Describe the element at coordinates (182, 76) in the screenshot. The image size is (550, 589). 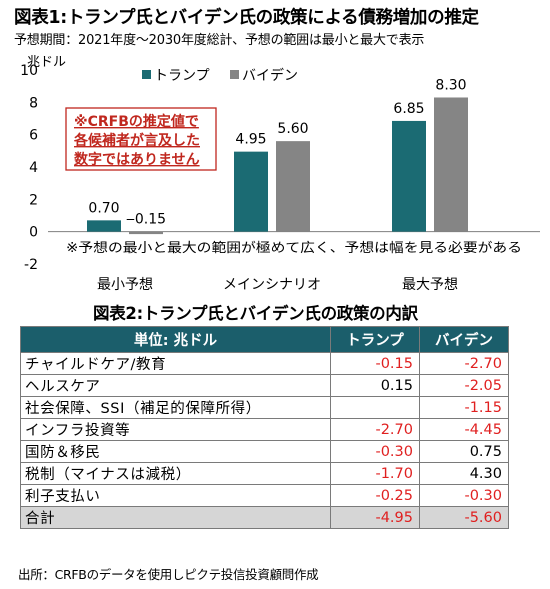
I see `legend-label: トランプ` at that location.